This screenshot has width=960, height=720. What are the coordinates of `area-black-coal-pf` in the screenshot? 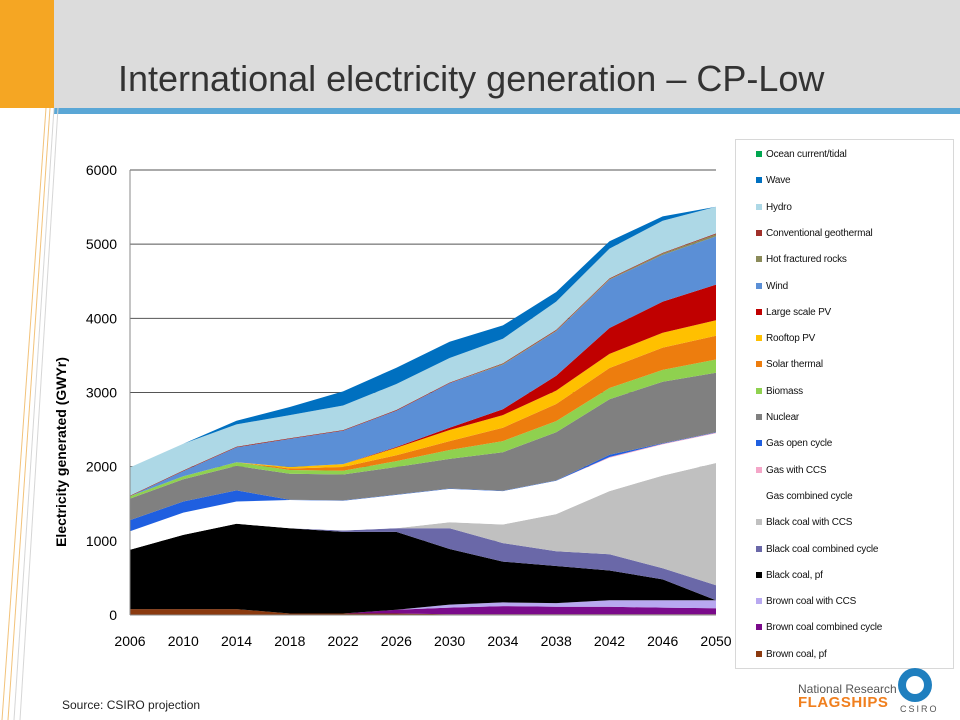 It's located at (423, 568).